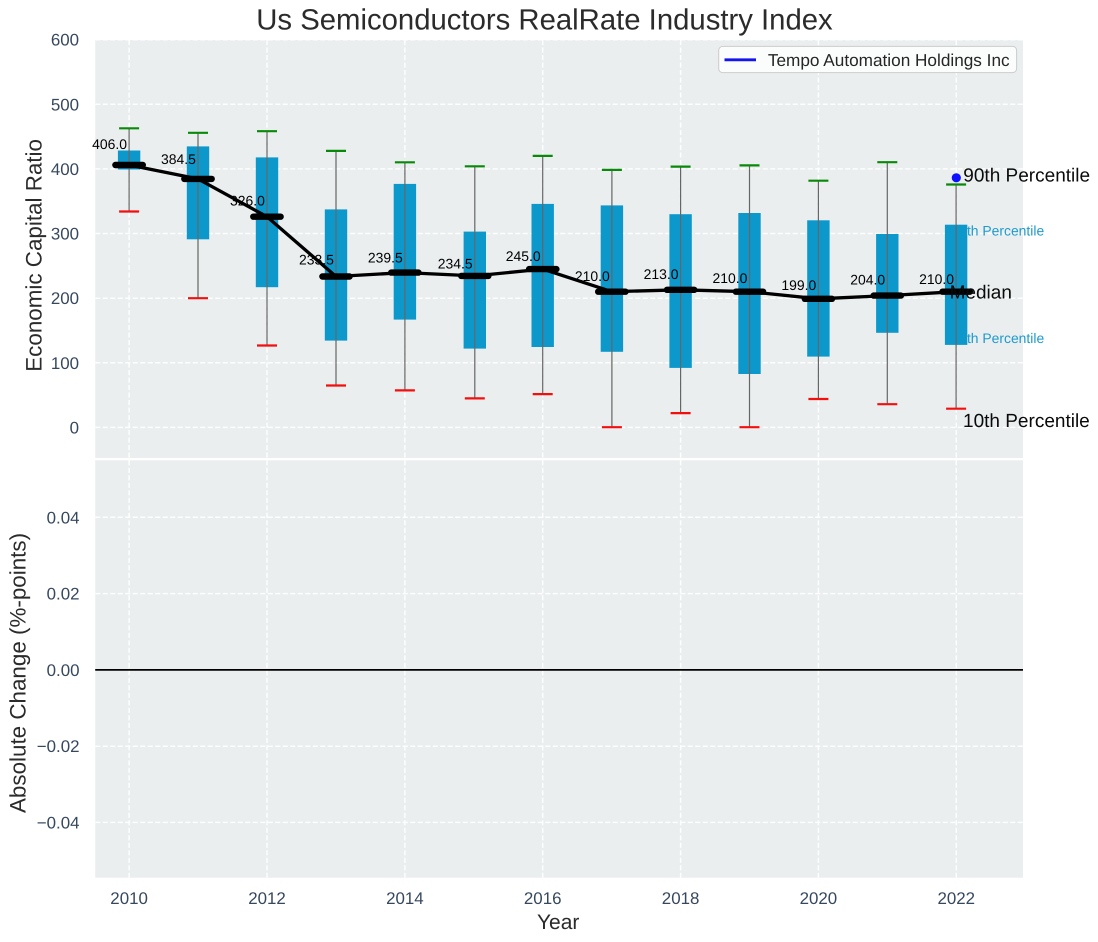  What do you see at coordinates (65, 234) in the screenshot?
I see `svg-text: 300` at bounding box center [65, 234].